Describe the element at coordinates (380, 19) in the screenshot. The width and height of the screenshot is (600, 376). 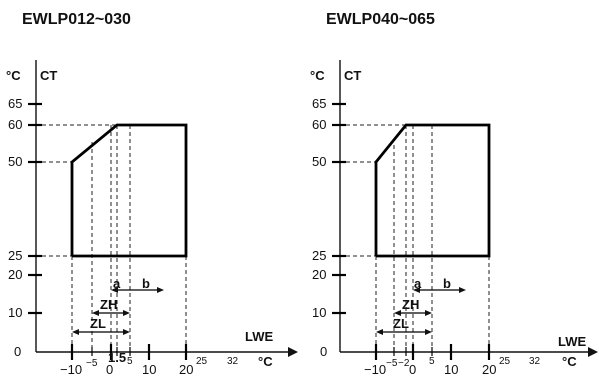
I see `diagram-title: EWLP040~065` at that location.